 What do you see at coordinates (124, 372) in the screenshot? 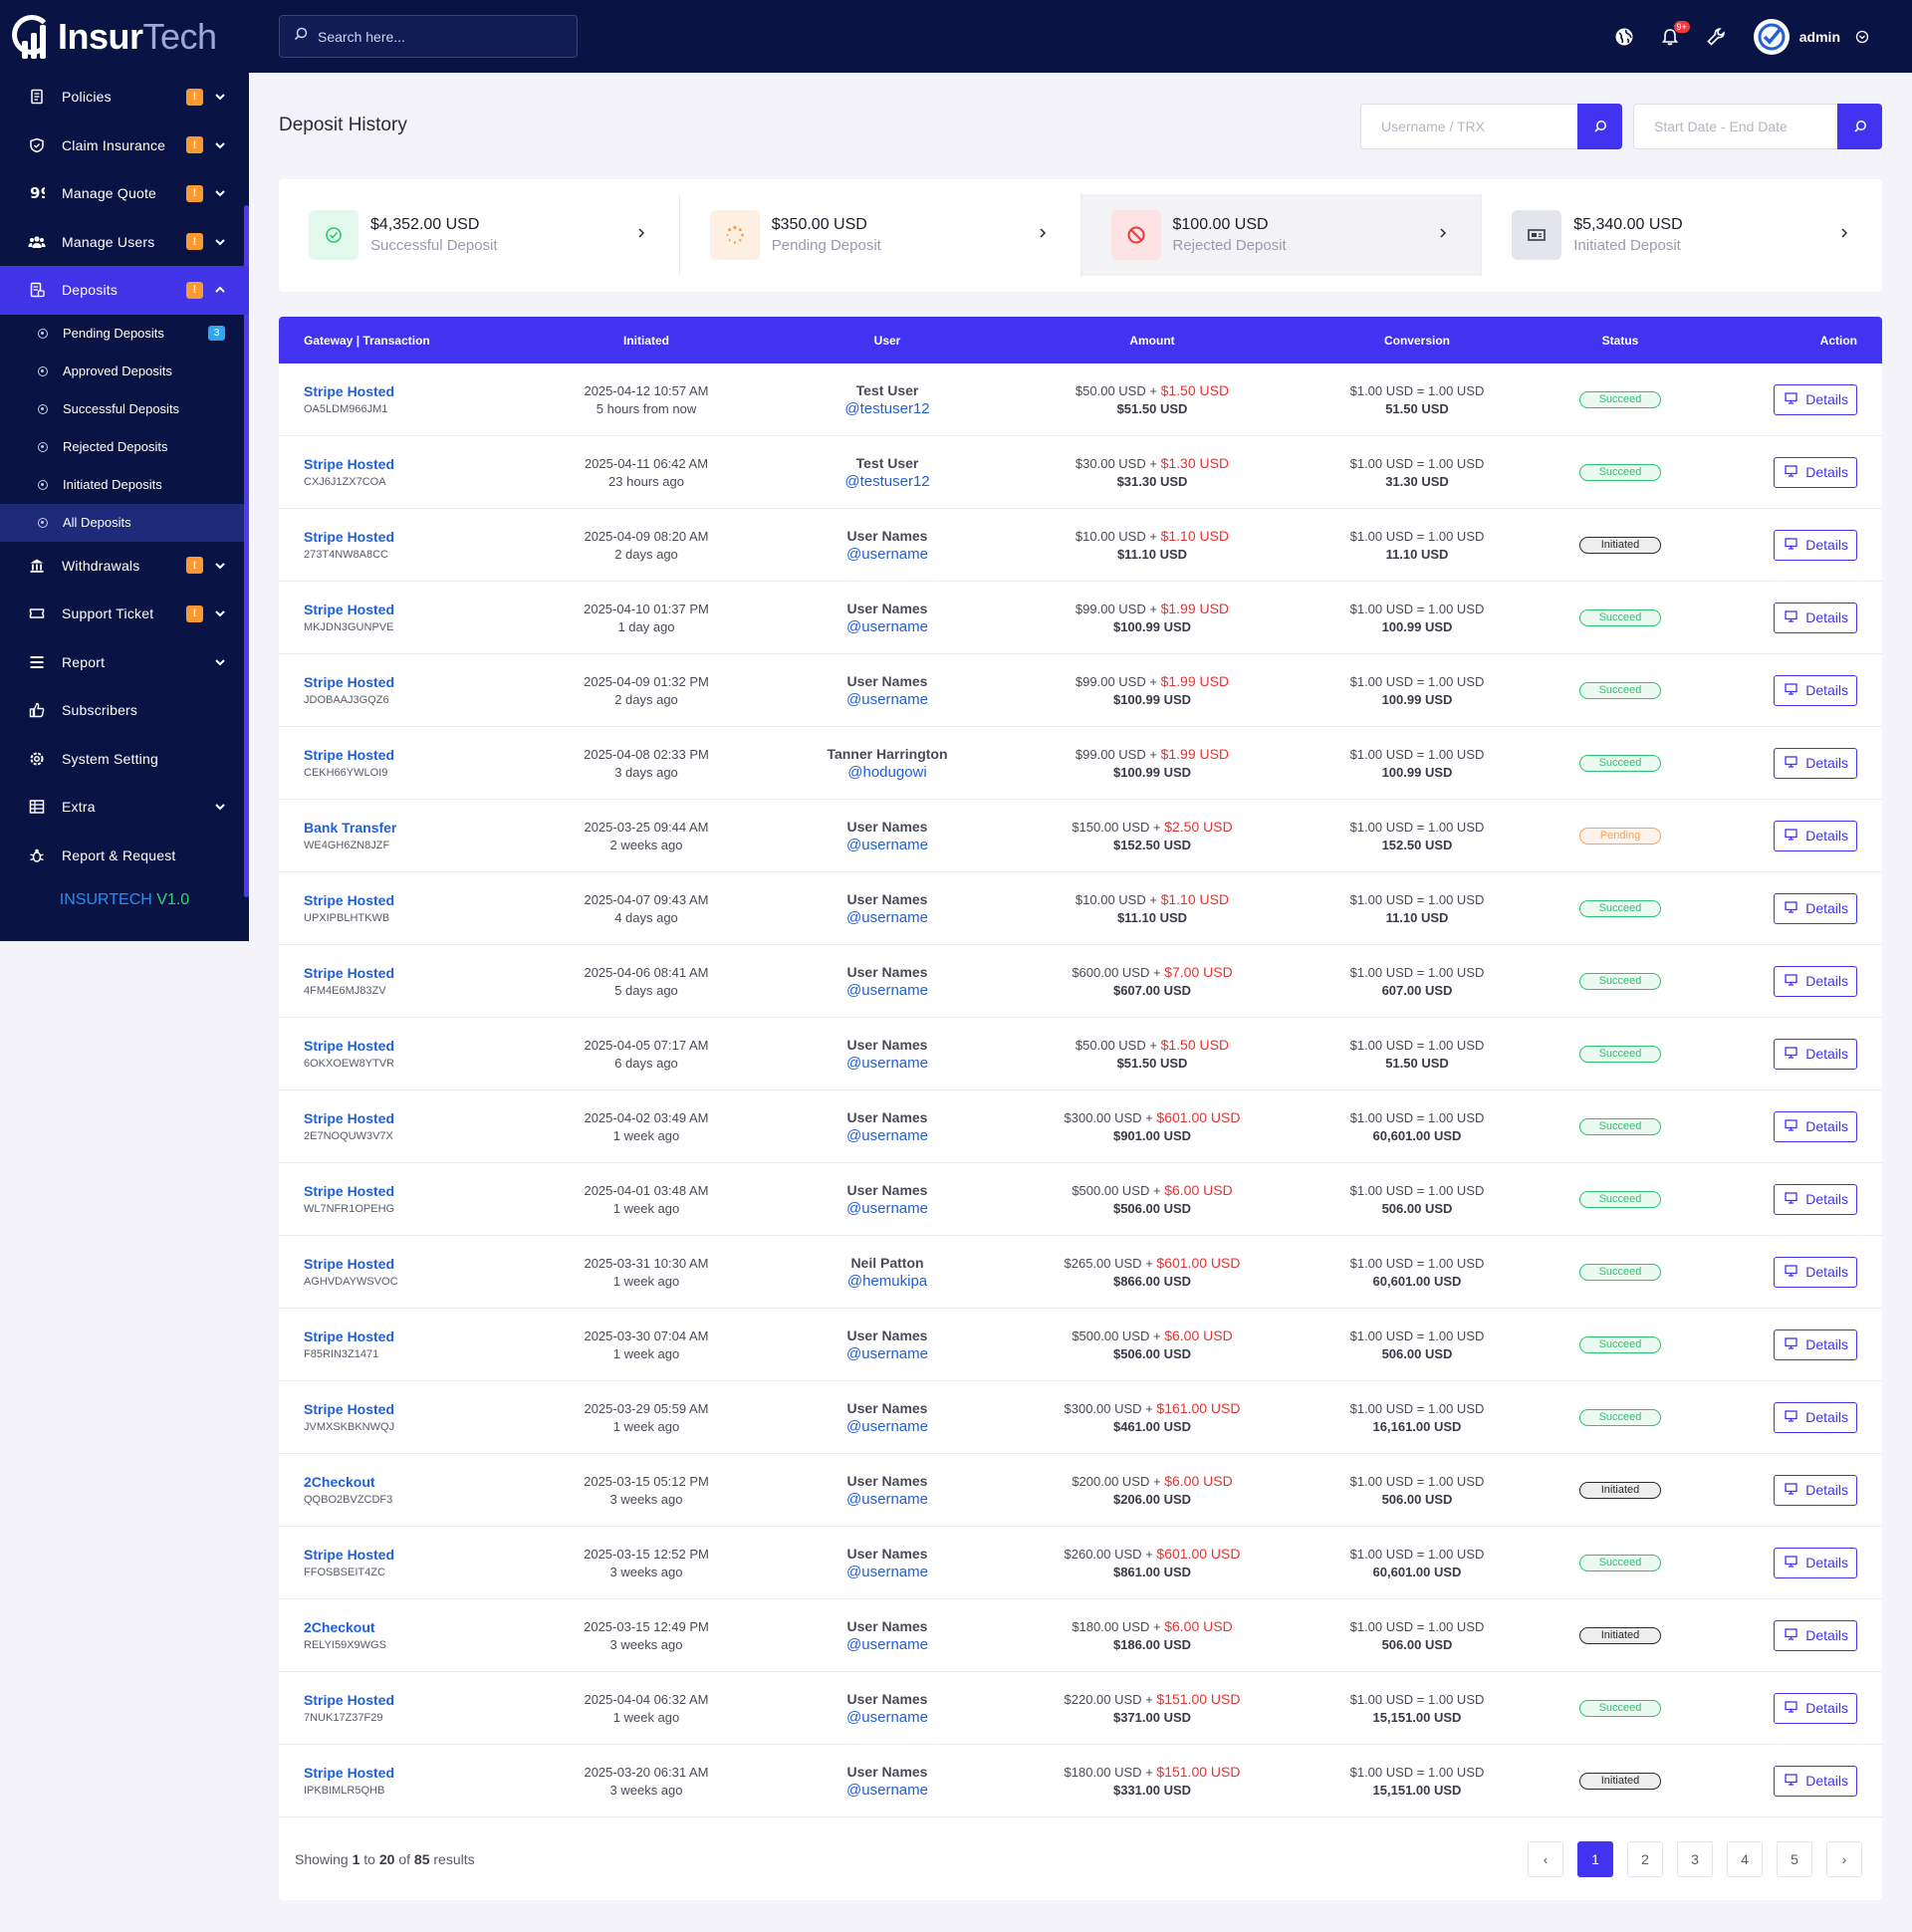
I see `submenu-item-approved-deposits: Approved Deposits` at bounding box center [124, 372].